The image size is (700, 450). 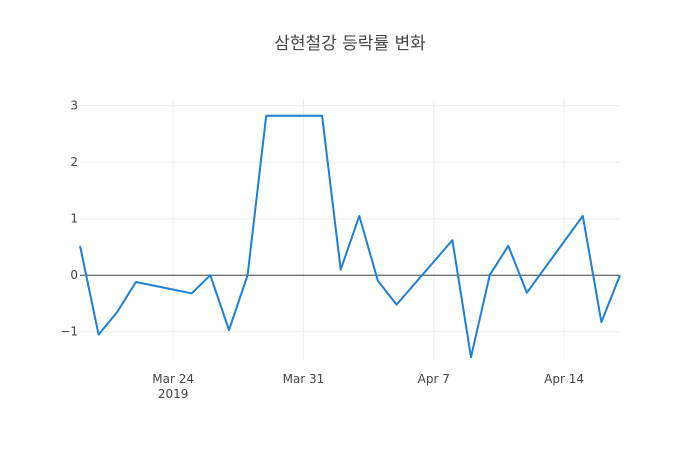 I want to click on y-tick-label: 3, so click(x=74, y=106).